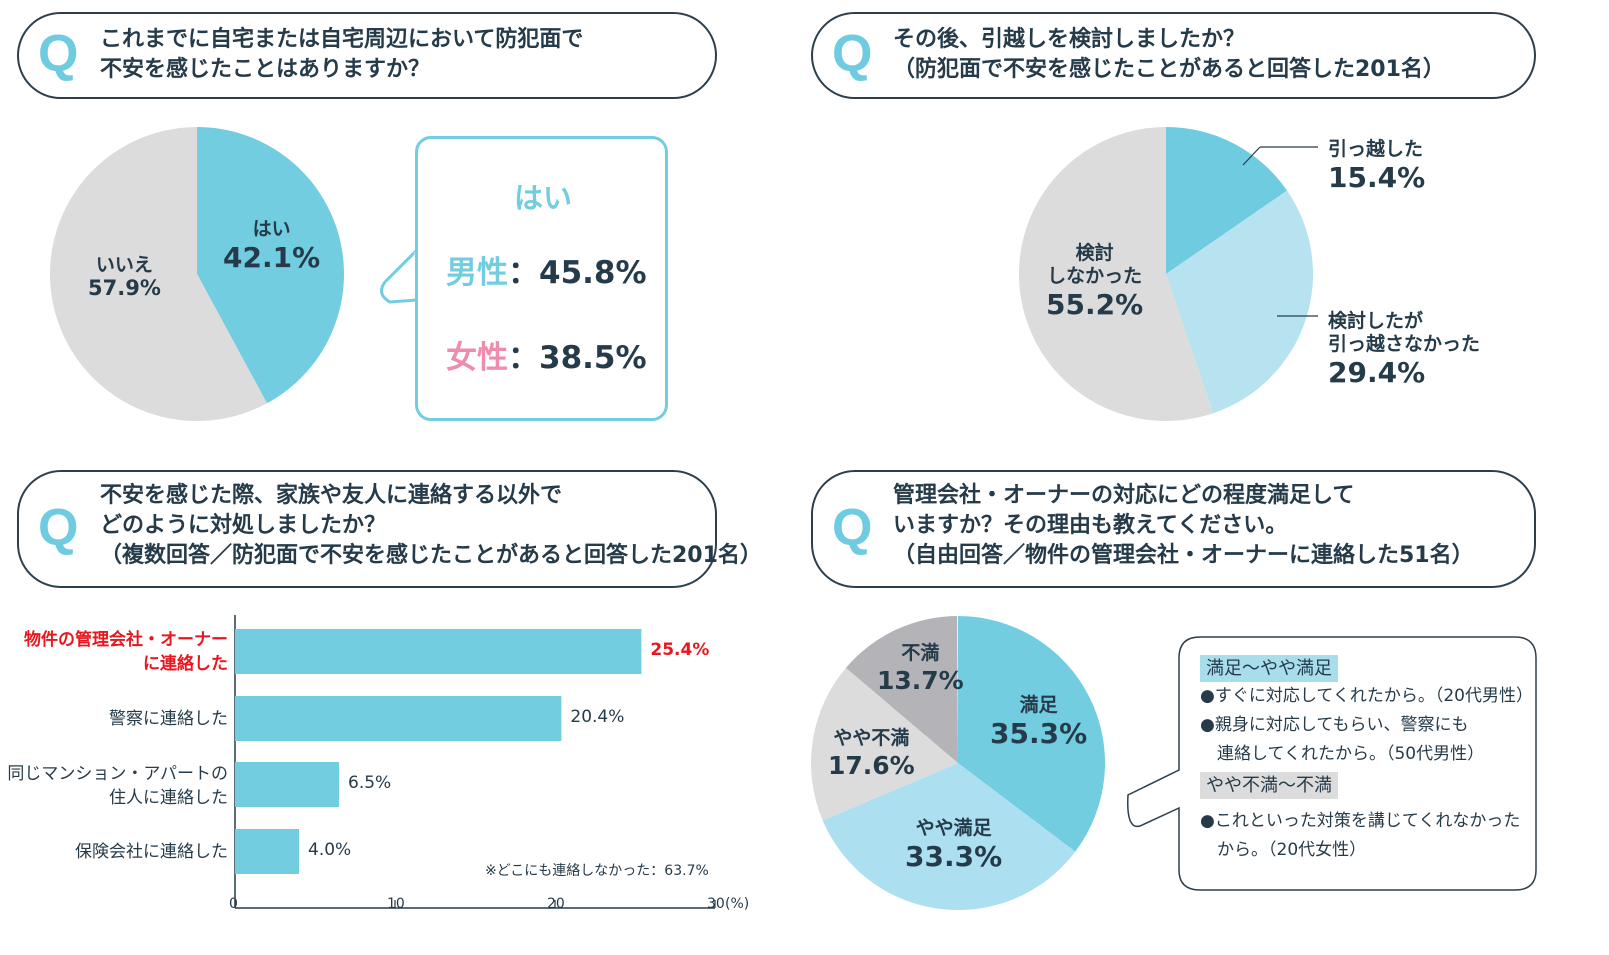 The height and width of the screenshot is (955, 1609). Describe the element at coordinates (871, 753) in the screenshot. I see `pie4-label-somewhat-dissatisfied: やや不満 17.6%` at that location.